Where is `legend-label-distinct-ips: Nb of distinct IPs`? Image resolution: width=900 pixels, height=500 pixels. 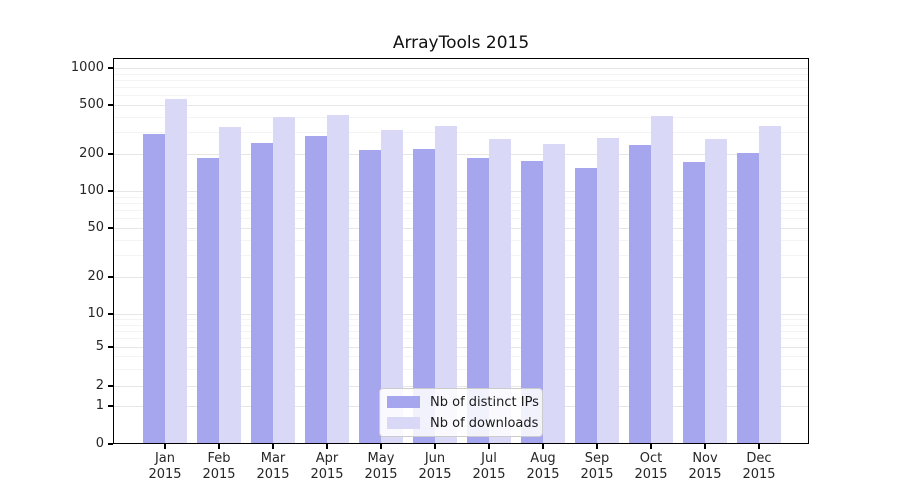 legend-label-distinct-ips: Nb of distinct IPs is located at coordinates (484, 402).